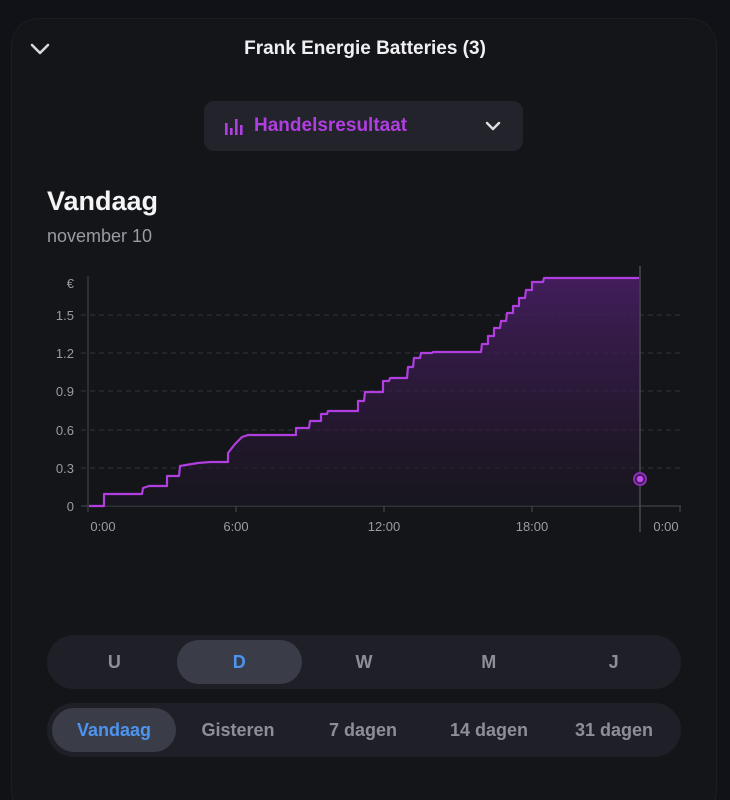  I want to click on tab-resolution-m: M, so click(489, 661).